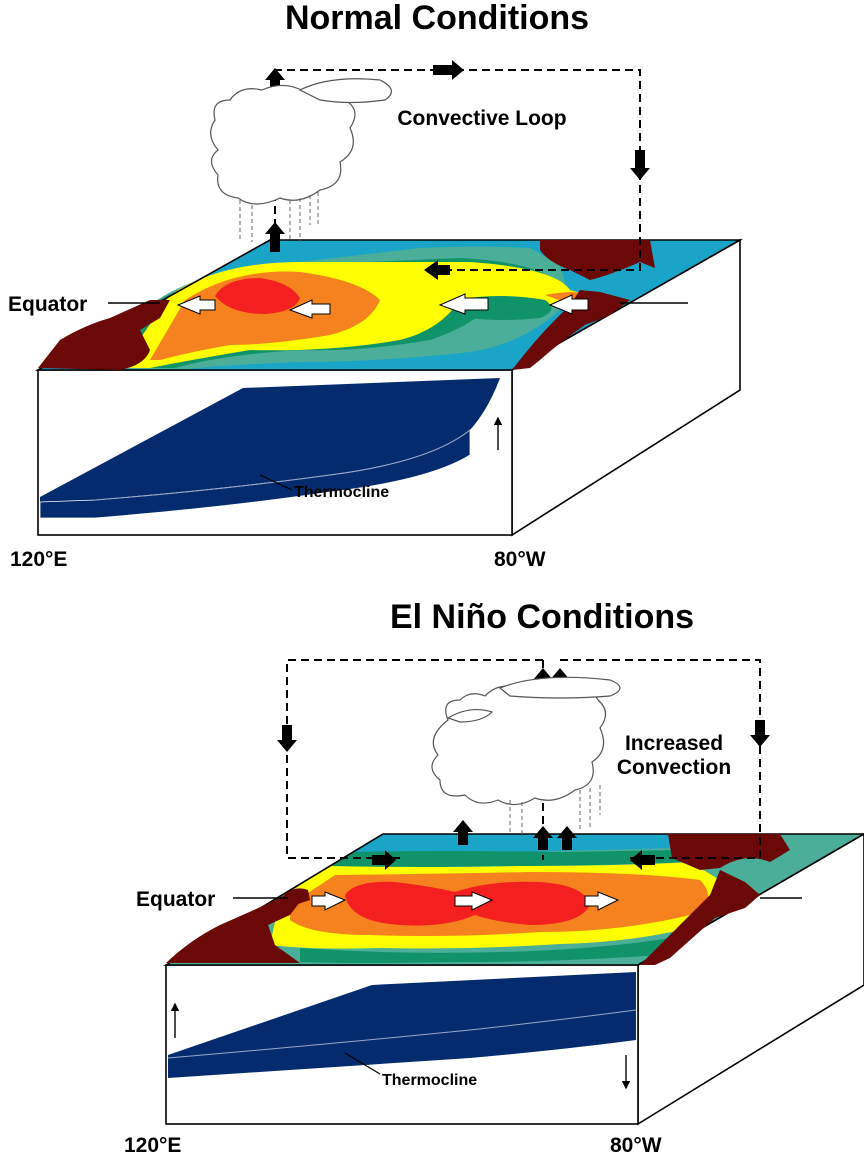  I want to click on elnino-west-loop-path, so click(414, 759).